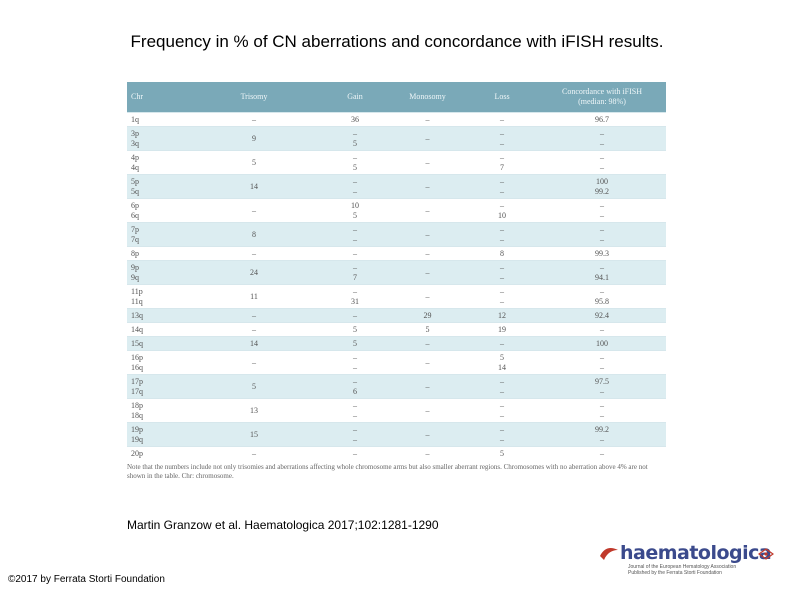 Image resolution: width=794 pixels, height=595 pixels. Describe the element at coordinates (602, 91) in the screenshot. I see `header-concordance-line1: Concordance with iFISH` at that location.